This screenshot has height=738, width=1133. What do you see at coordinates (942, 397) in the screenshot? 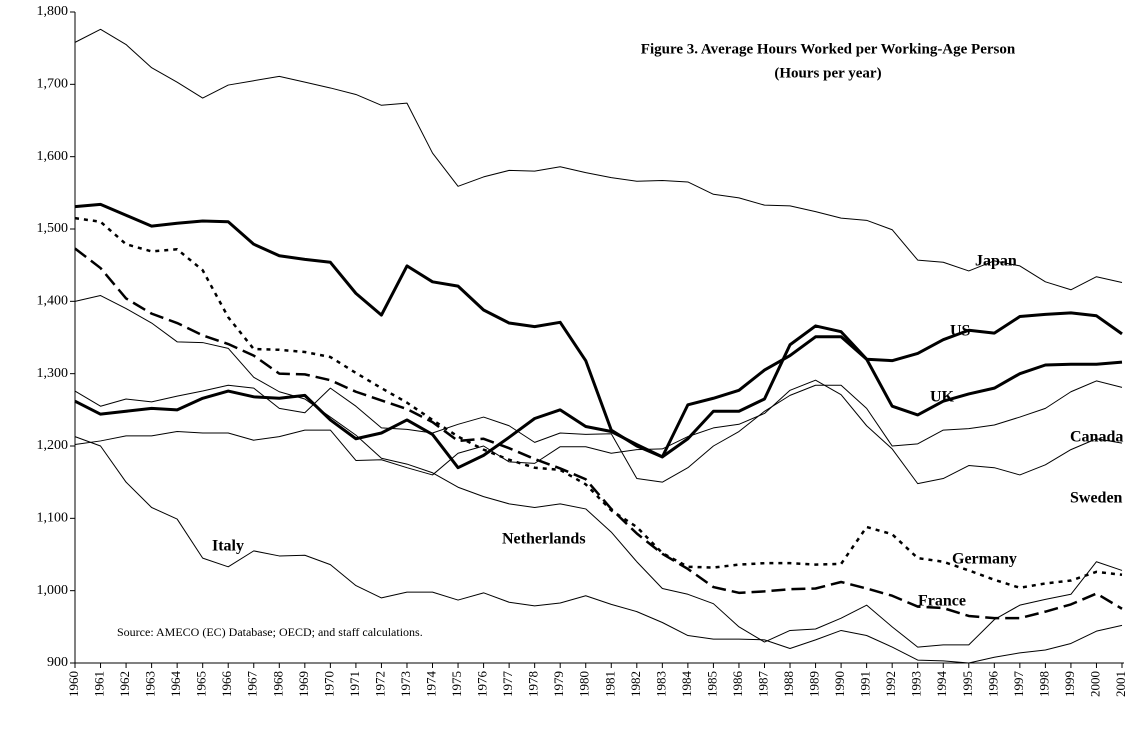
I see `series-label: UK` at bounding box center [942, 397].